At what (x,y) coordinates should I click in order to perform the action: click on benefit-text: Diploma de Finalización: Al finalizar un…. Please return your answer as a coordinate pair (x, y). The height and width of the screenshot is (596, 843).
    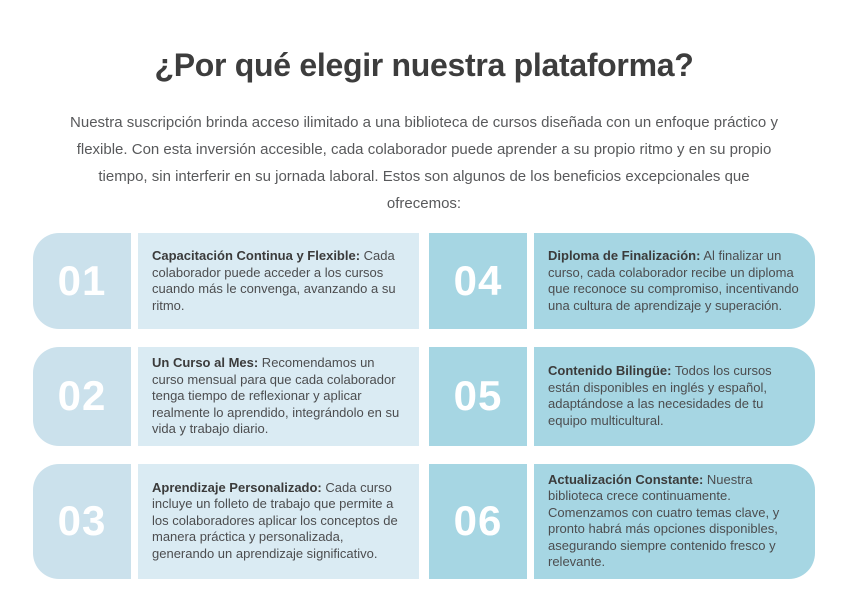
    Looking at the image, I should click on (674, 281).